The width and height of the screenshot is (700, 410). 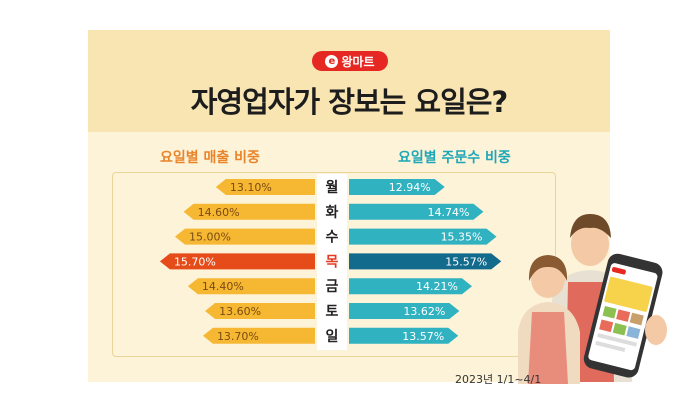 I want to click on day-label-3: 목, so click(x=332, y=262).